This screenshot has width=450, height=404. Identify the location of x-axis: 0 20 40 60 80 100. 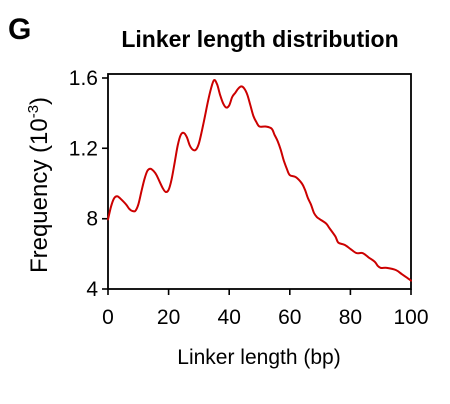
(265, 309).